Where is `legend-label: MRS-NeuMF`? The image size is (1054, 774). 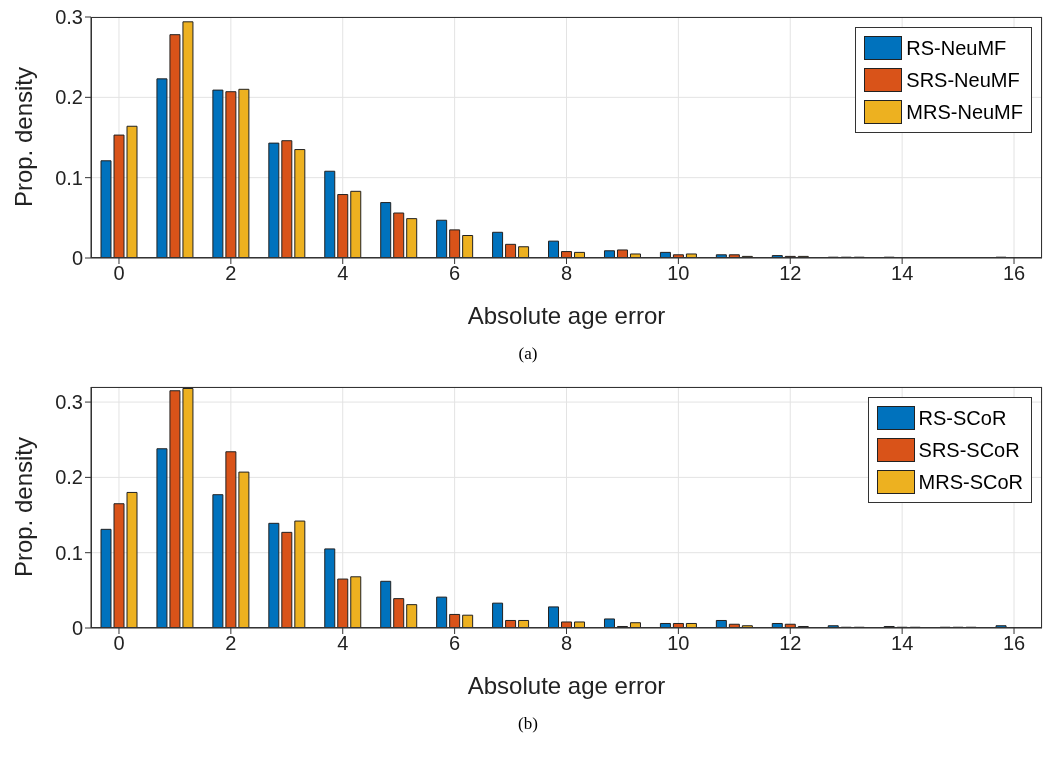 legend-label: MRS-NeuMF is located at coordinates (964, 112).